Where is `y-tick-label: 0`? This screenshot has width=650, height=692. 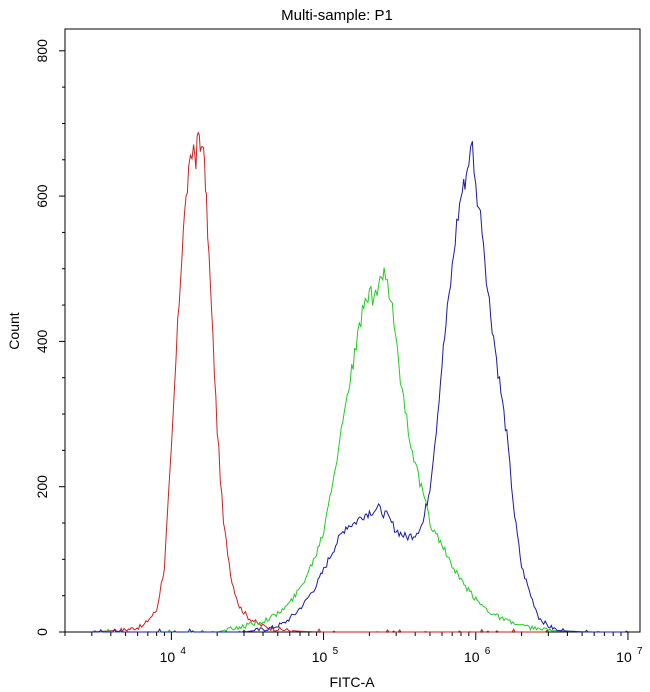 y-tick-label: 0 is located at coordinates (42, 632).